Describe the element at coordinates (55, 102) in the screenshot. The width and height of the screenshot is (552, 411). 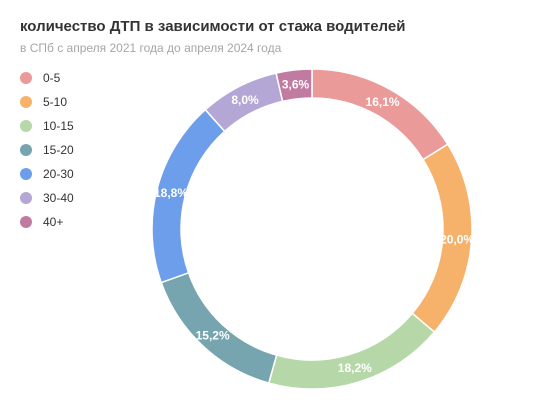
I see `legend-label: 5-10` at that location.